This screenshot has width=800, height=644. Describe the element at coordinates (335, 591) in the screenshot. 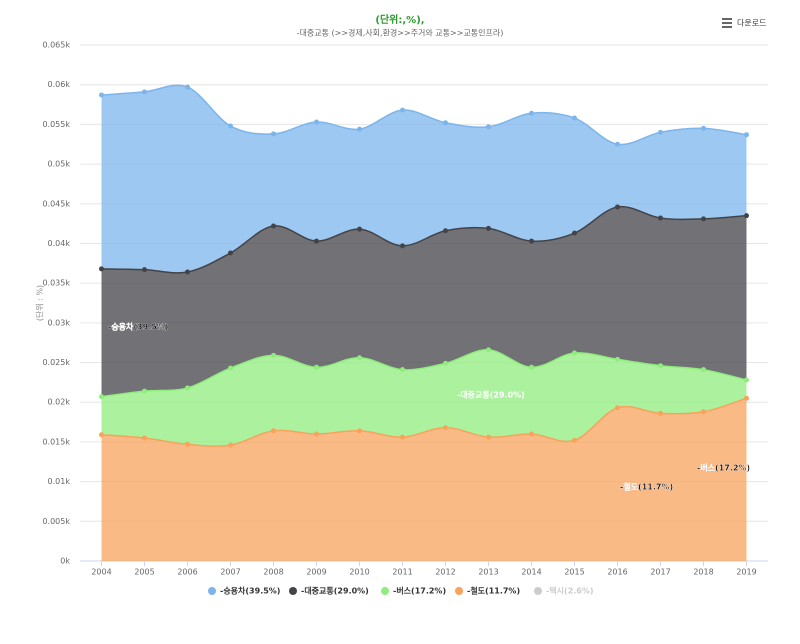

I see `legend-label: -대중교통(29.0%)` at that location.